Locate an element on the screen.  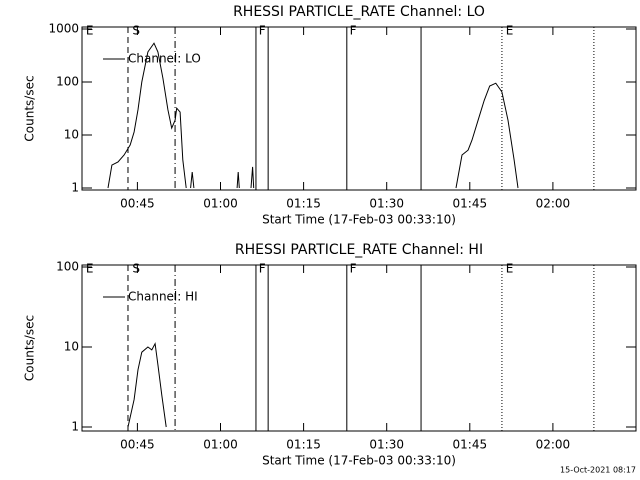
y-tick-label: 1000 is located at coordinates (63, 29).